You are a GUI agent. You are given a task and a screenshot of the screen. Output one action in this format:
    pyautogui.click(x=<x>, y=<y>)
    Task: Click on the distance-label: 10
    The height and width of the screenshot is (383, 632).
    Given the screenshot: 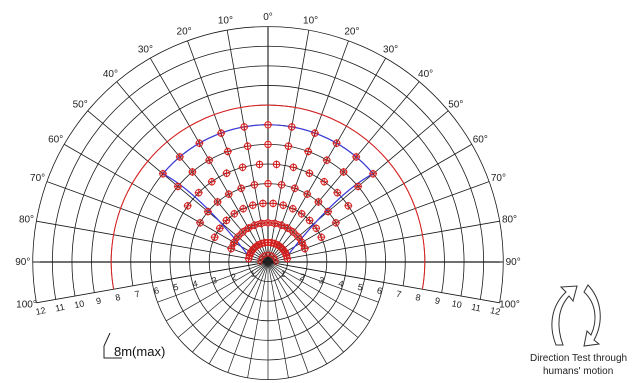 What is the action you would take?
    pyautogui.click(x=457, y=304)
    